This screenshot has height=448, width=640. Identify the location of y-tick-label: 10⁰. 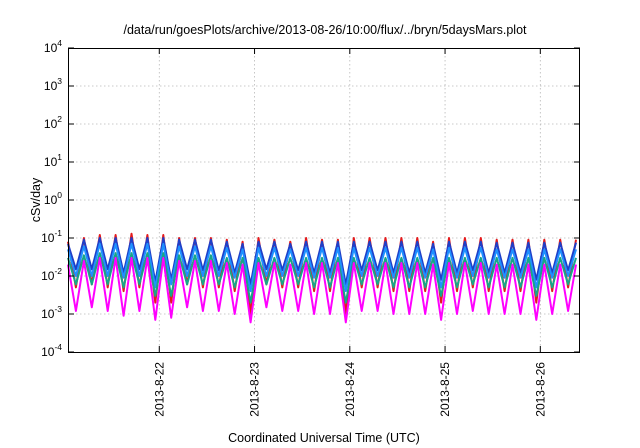
(53, 198).